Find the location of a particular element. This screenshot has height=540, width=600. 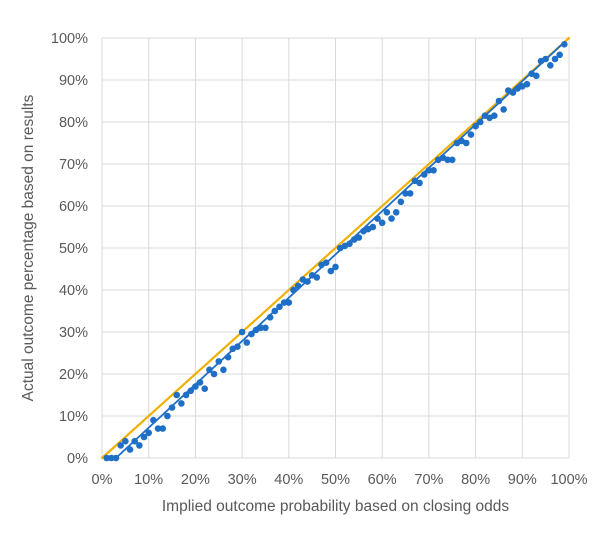

y-tick-label: 80% is located at coordinates (73, 123).